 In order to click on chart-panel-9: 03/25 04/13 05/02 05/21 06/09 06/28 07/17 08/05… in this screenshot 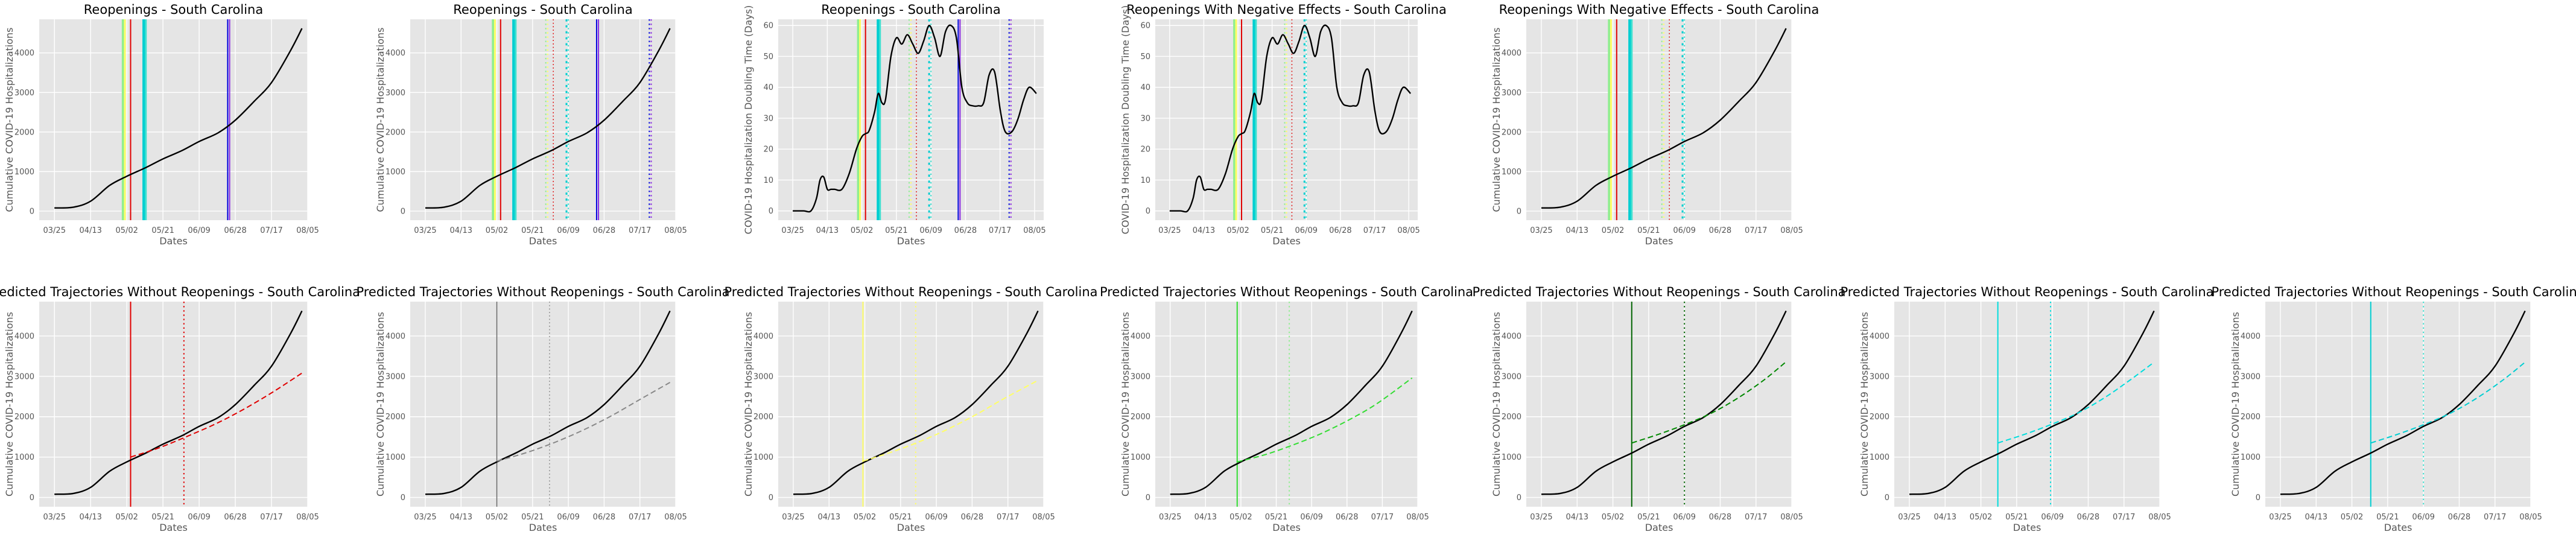, I will do `click(1286, 409)`.